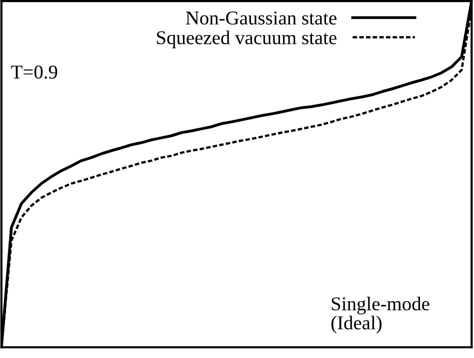  What do you see at coordinates (380, 315) in the screenshot?
I see `annotation: Single-mode (Ideal)` at bounding box center [380, 315].